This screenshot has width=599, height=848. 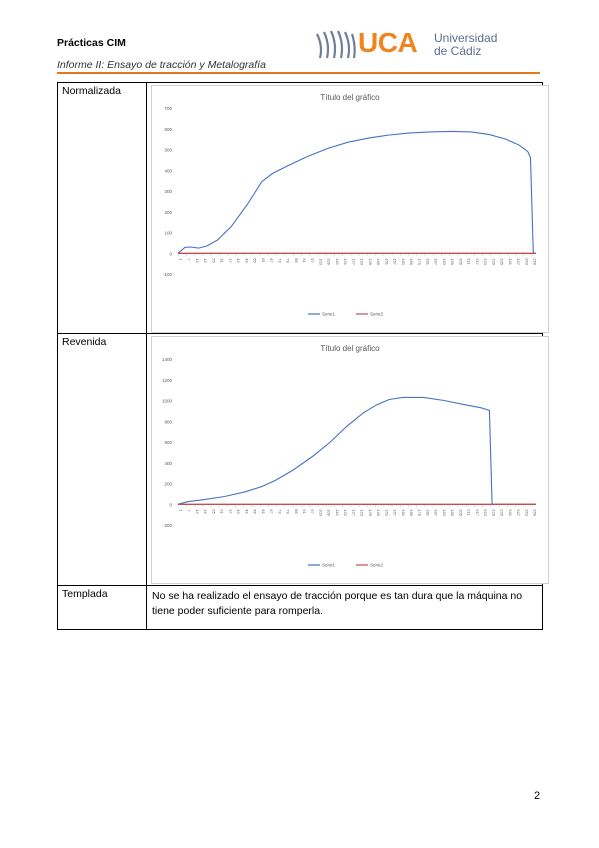 I want to click on x-tick-label: 169, so click(x=411, y=261).